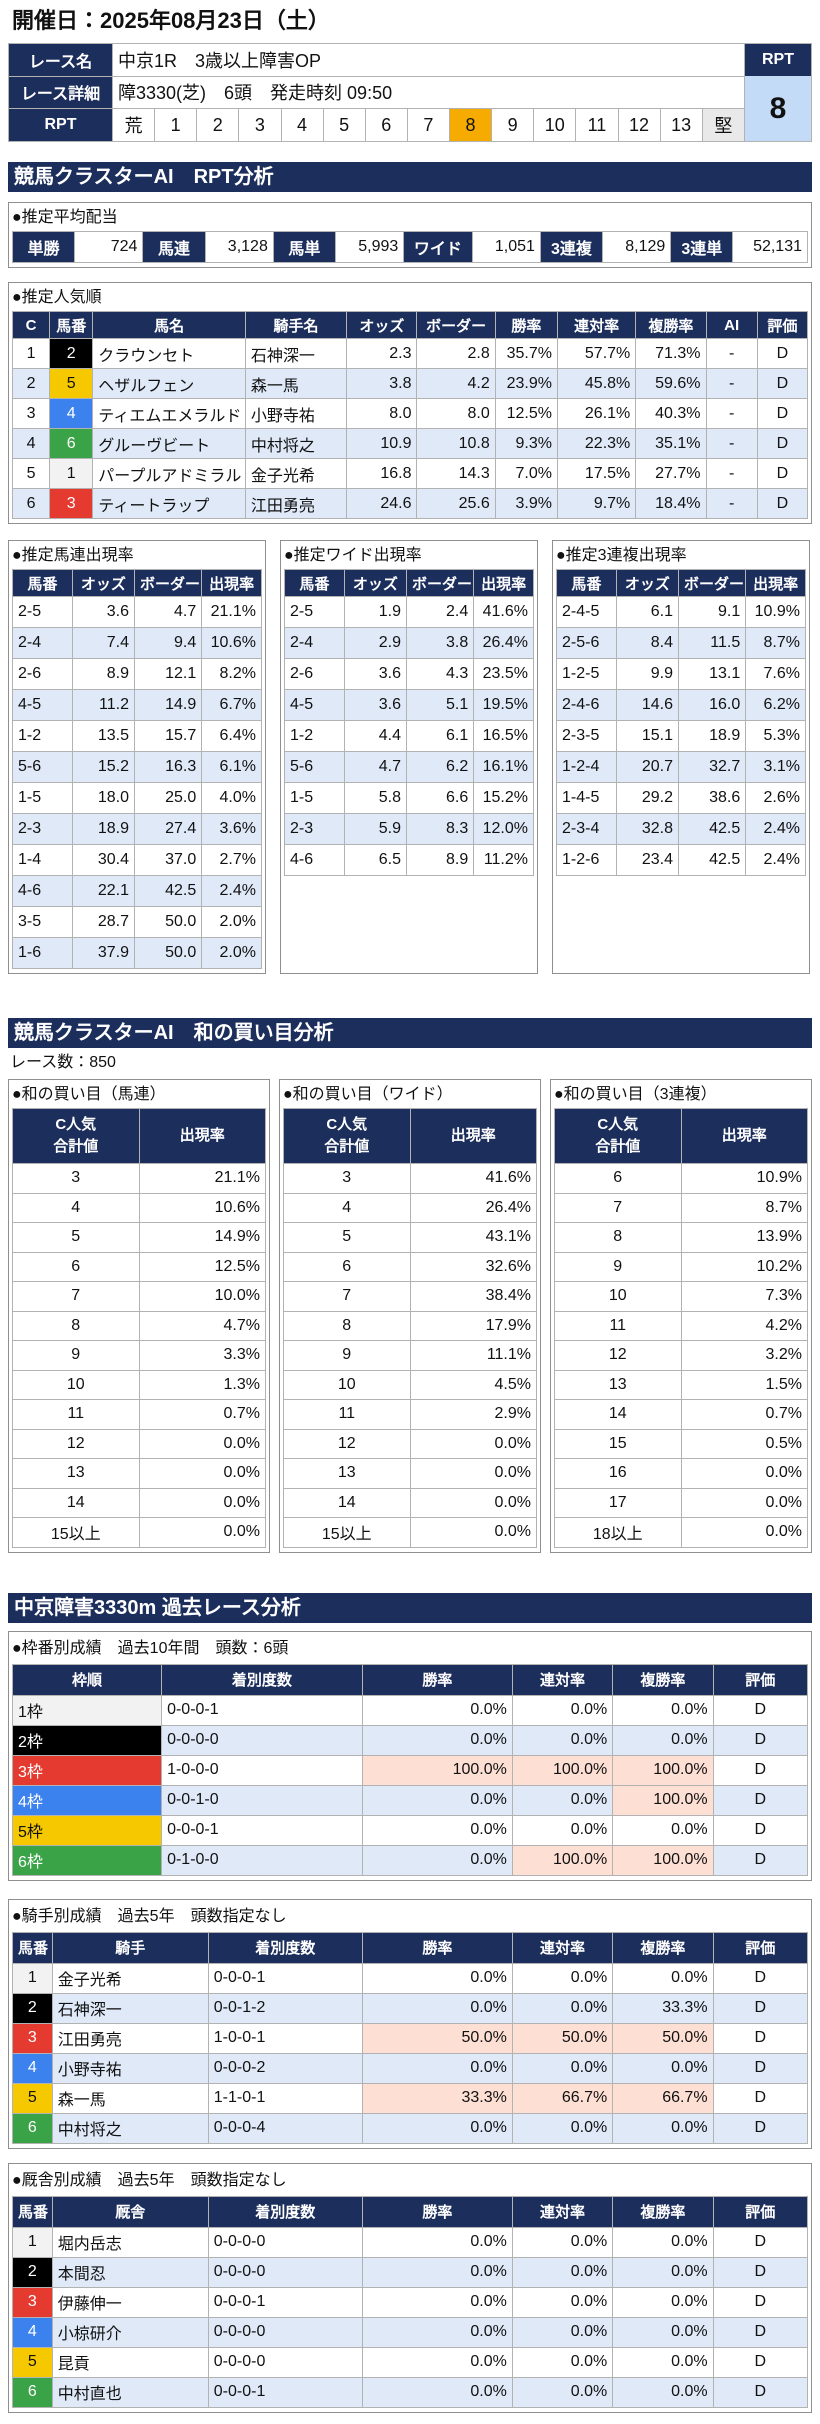 This screenshot has width=820, height=2424. What do you see at coordinates (473, 1237) in the screenshot?
I see `table-cell: 43.1%` at bounding box center [473, 1237].